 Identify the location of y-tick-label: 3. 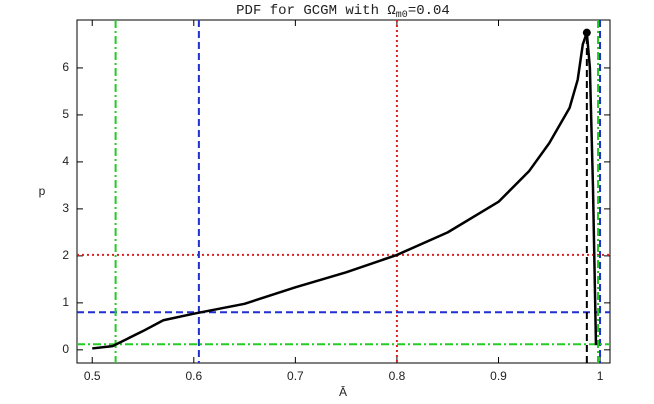
(65, 208).